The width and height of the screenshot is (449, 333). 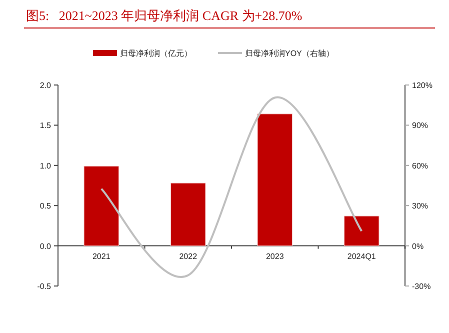 I want to click on y2-tick-label: 0%, so click(x=418, y=246).